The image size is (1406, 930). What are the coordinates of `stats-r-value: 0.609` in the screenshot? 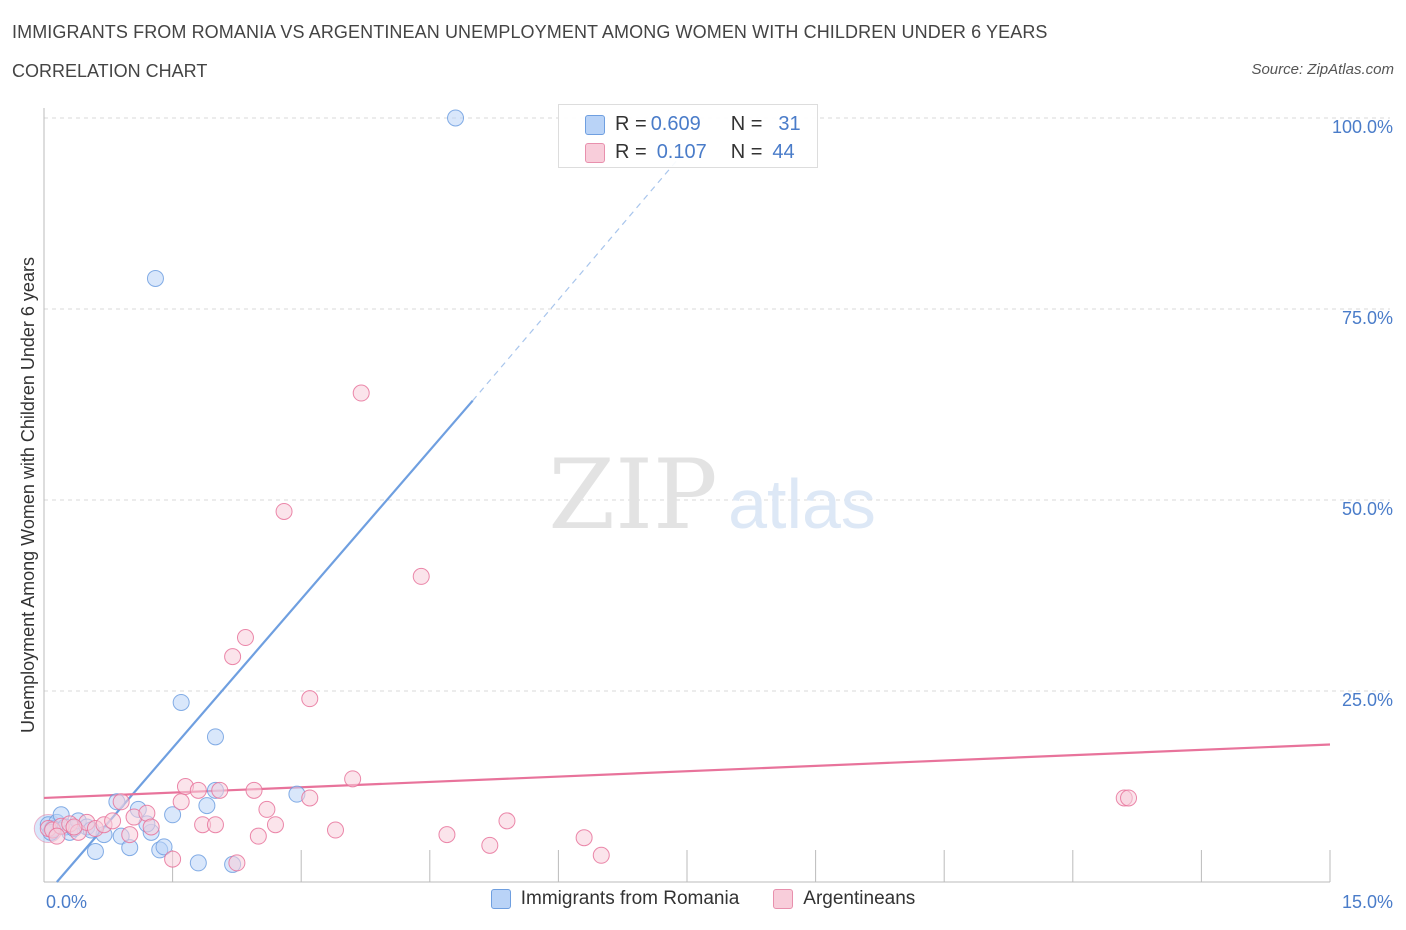 It's located at (675, 124).